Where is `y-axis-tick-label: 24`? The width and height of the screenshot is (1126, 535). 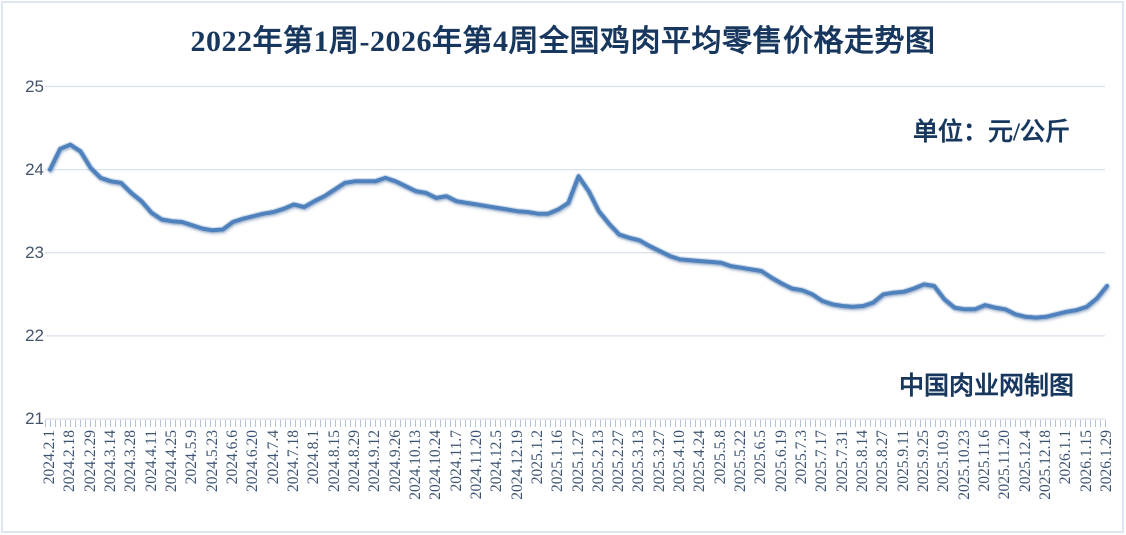
y-axis-tick-label: 24 is located at coordinates (34, 169).